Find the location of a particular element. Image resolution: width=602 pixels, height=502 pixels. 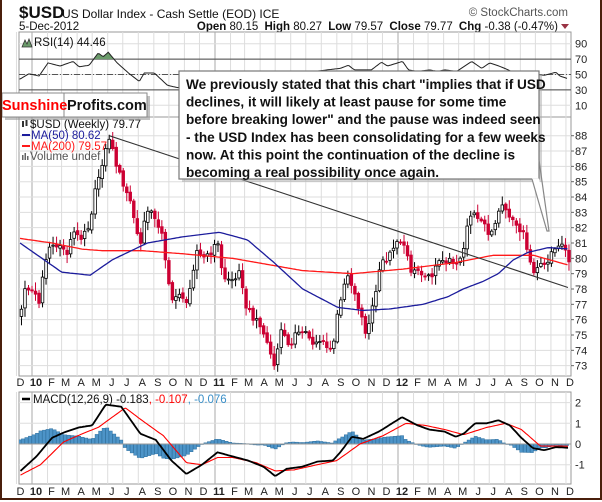

macd-tick-label: -1 is located at coordinates (580, 466).